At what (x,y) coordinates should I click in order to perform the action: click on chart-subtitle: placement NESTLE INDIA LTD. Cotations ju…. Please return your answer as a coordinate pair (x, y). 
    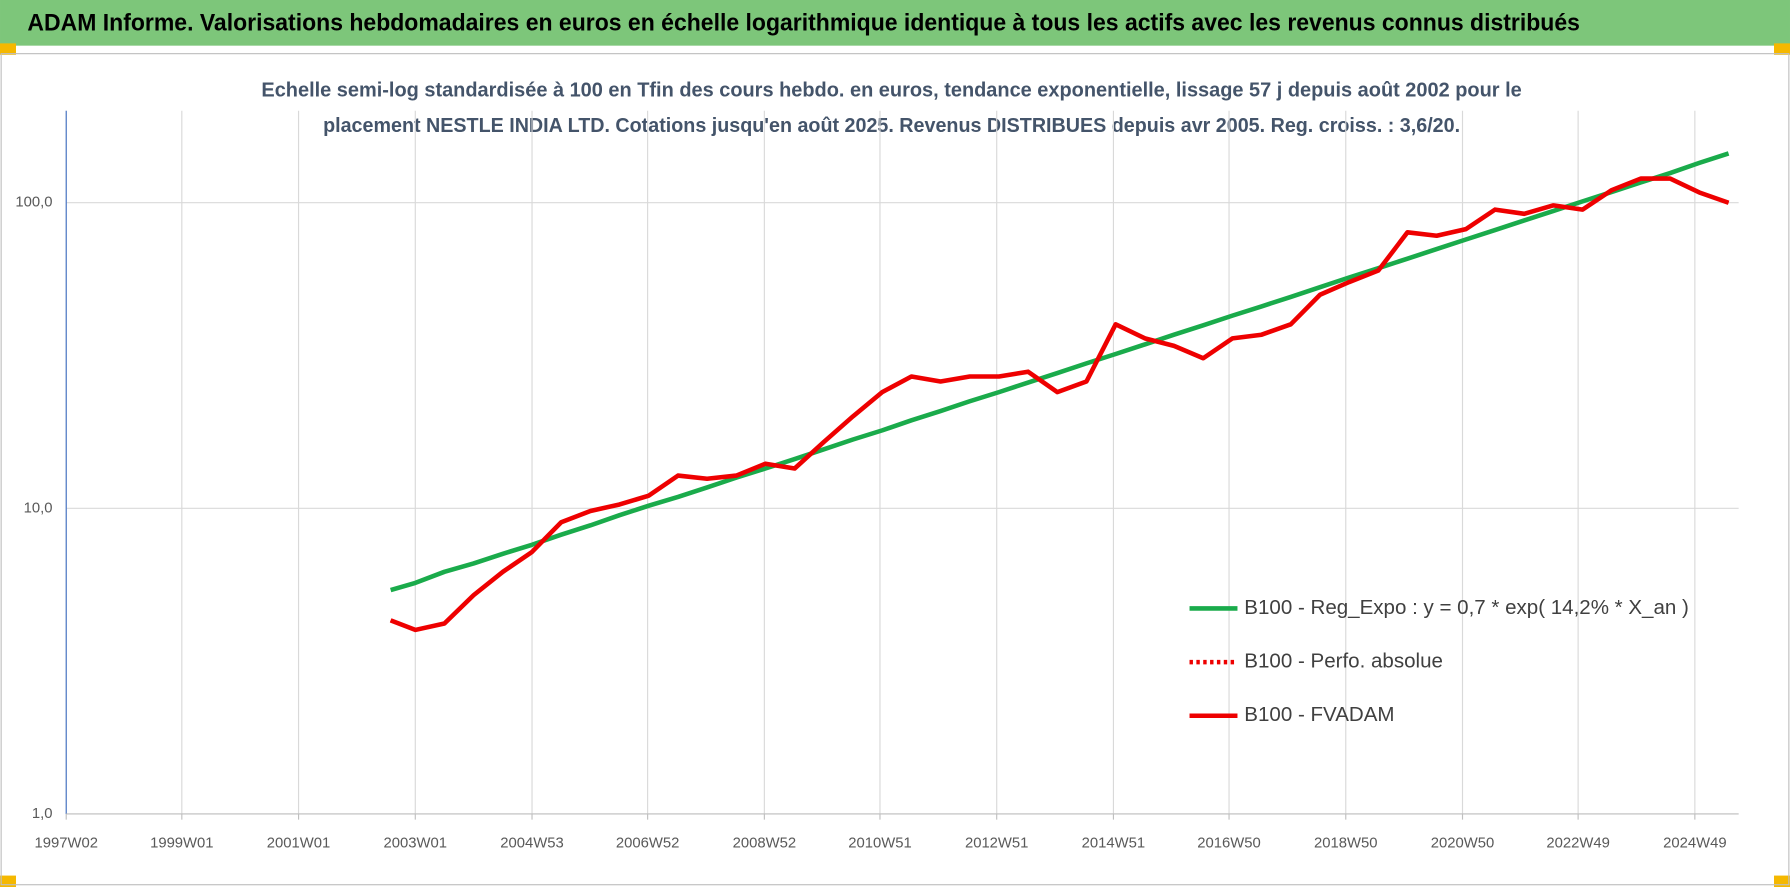
    Looking at the image, I should click on (891, 125).